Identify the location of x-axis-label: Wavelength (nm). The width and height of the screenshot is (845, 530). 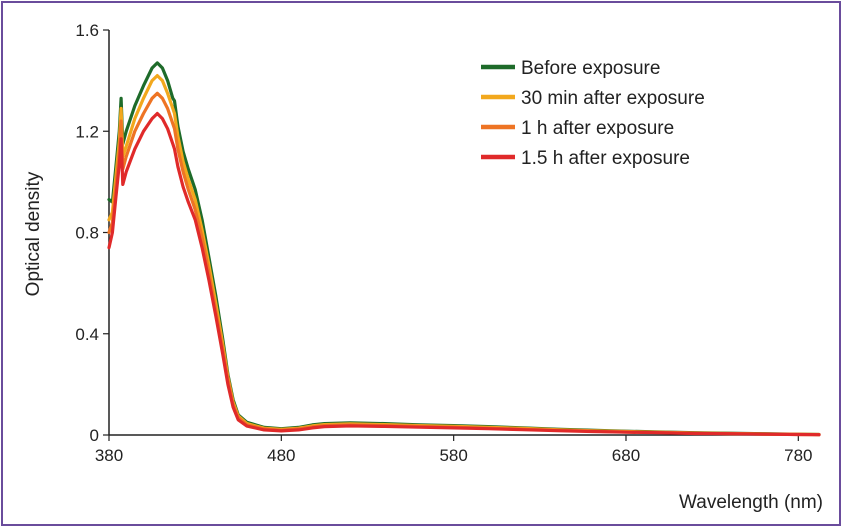
(751, 502).